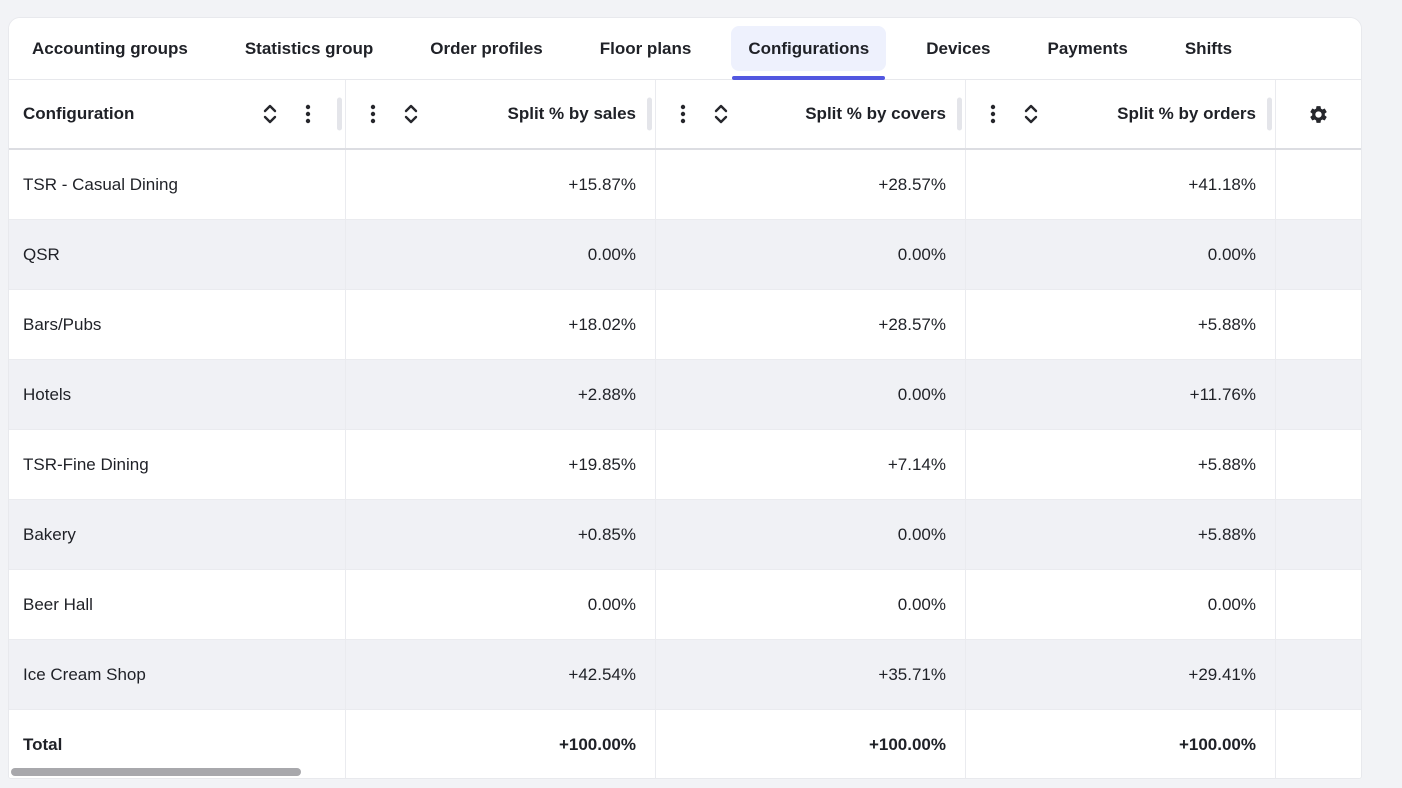 The height and width of the screenshot is (788, 1402). I want to click on split-sales-cell: +19.85%, so click(501, 464).